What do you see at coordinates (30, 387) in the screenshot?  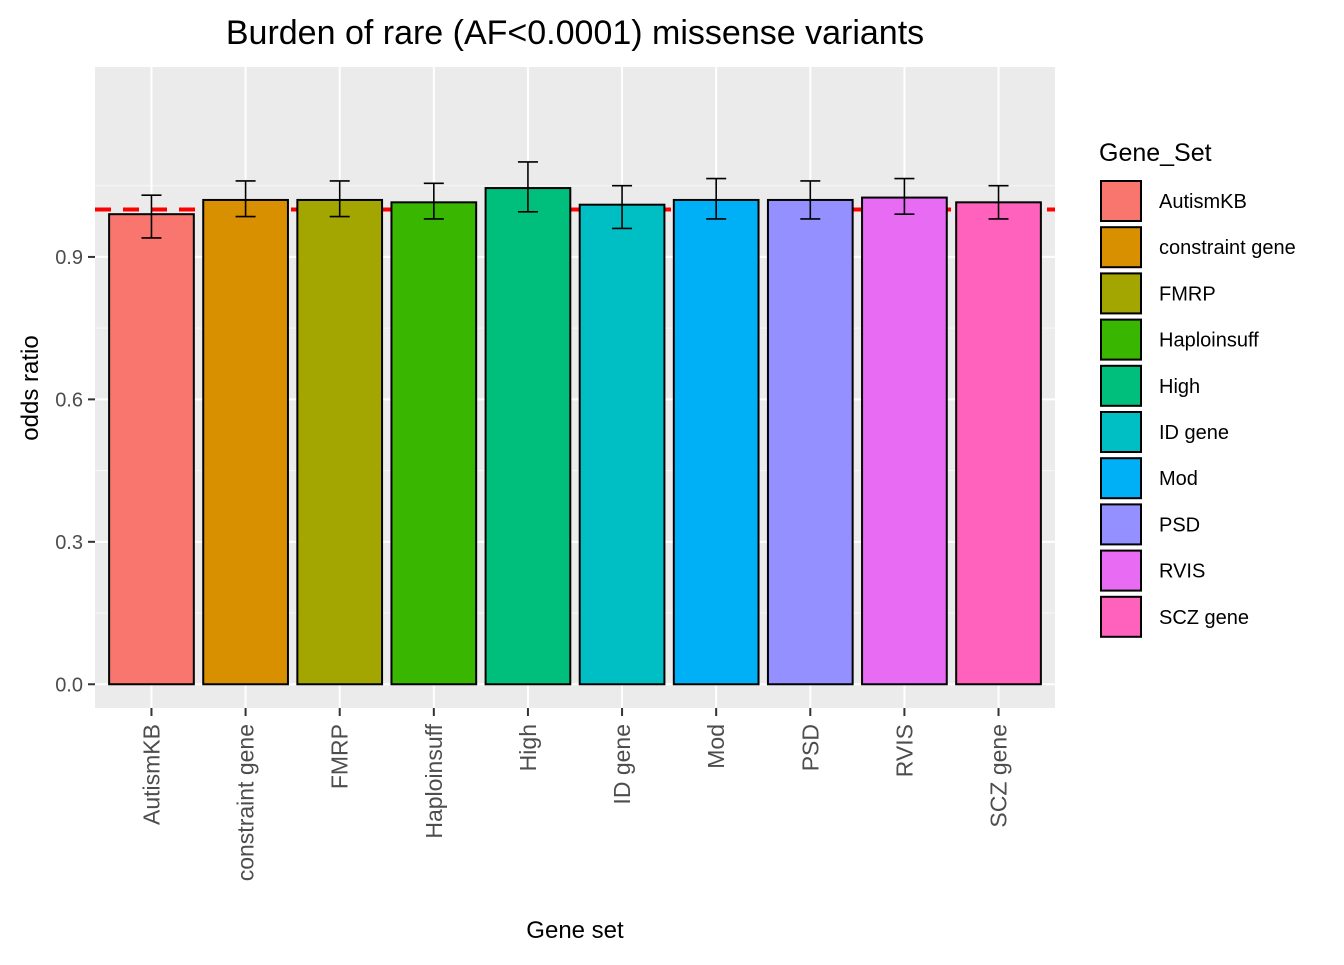 I see `y-axis-title: odds ratio` at bounding box center [30, 387].